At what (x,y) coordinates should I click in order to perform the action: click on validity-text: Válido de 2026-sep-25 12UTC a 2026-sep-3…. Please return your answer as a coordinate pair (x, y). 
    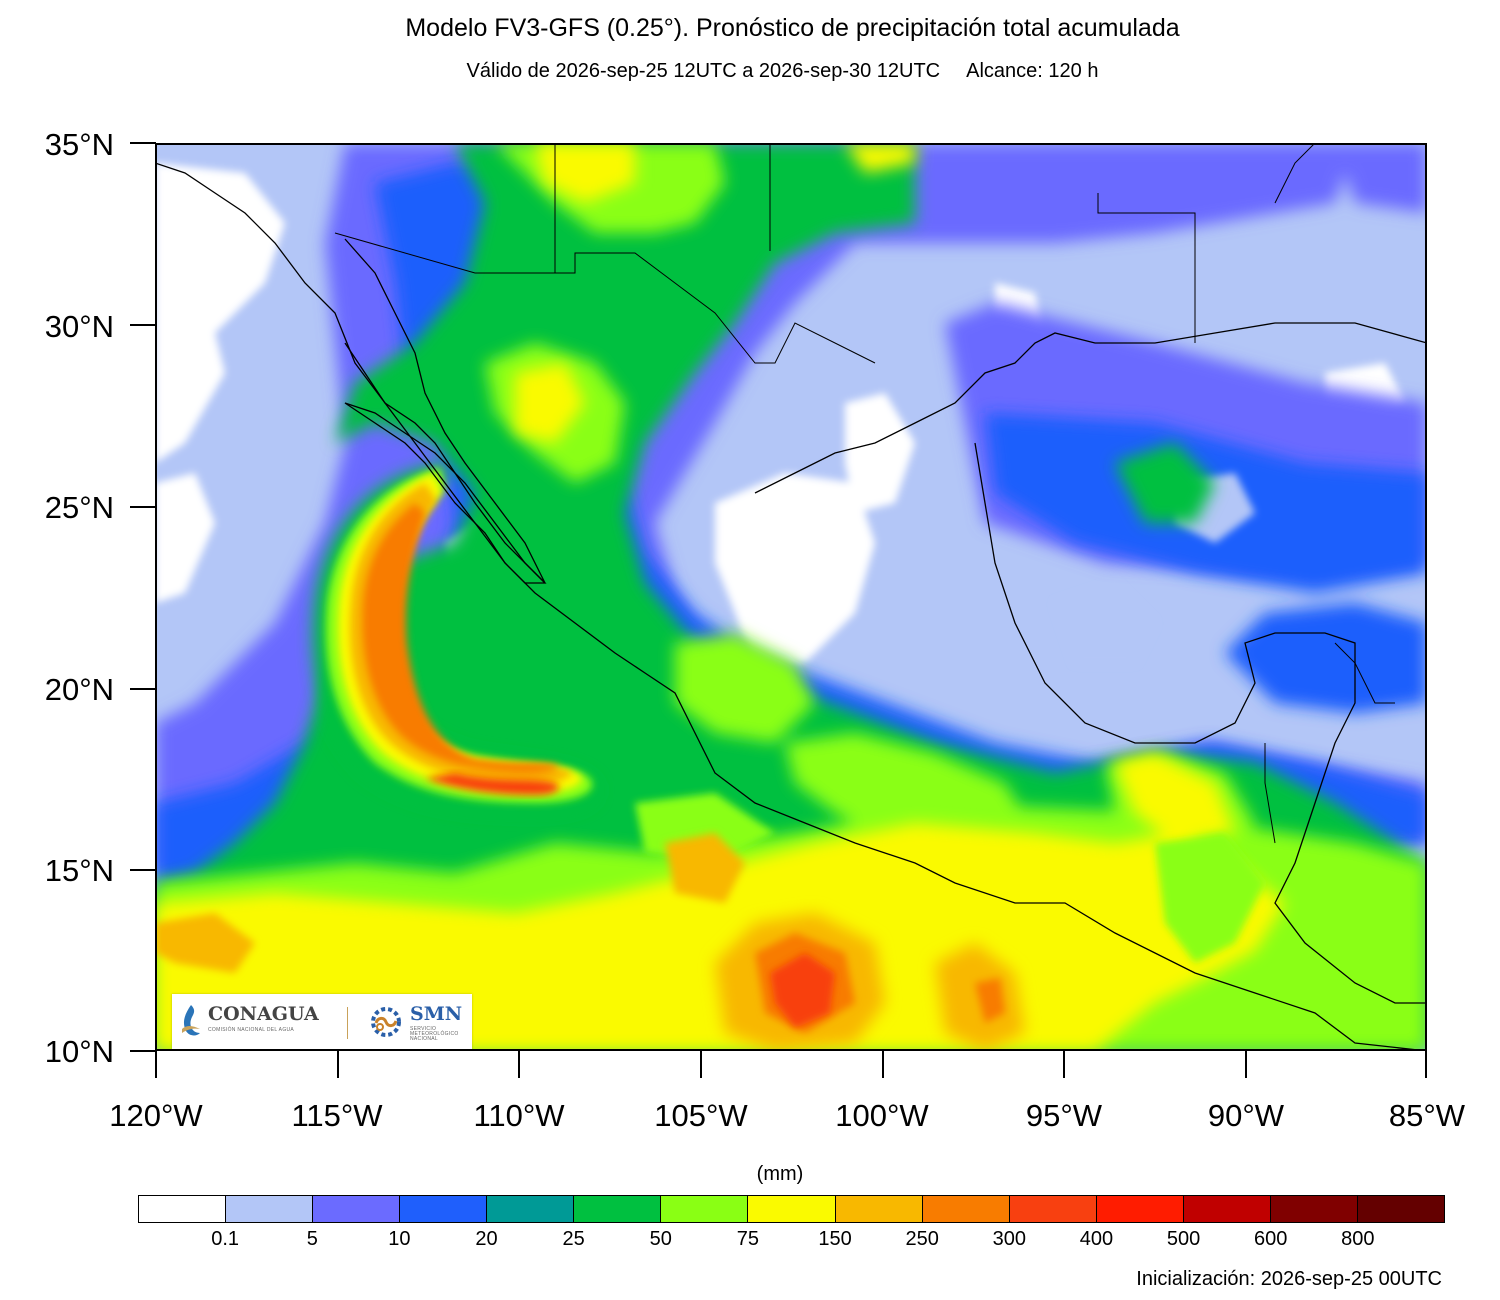
    Looking at the image, I should click on (703, 71).